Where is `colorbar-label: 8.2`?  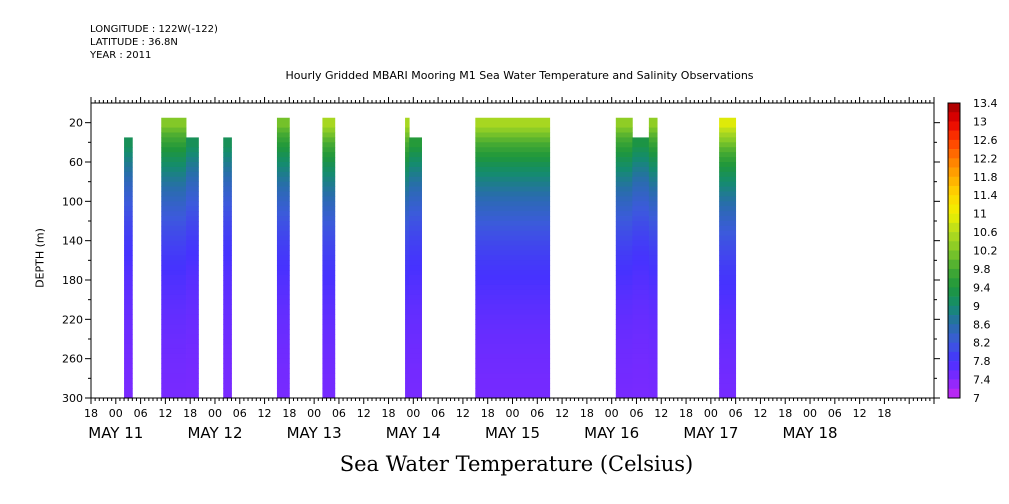
colorbar-label: 8.2 is located at coordinates (982, 343).